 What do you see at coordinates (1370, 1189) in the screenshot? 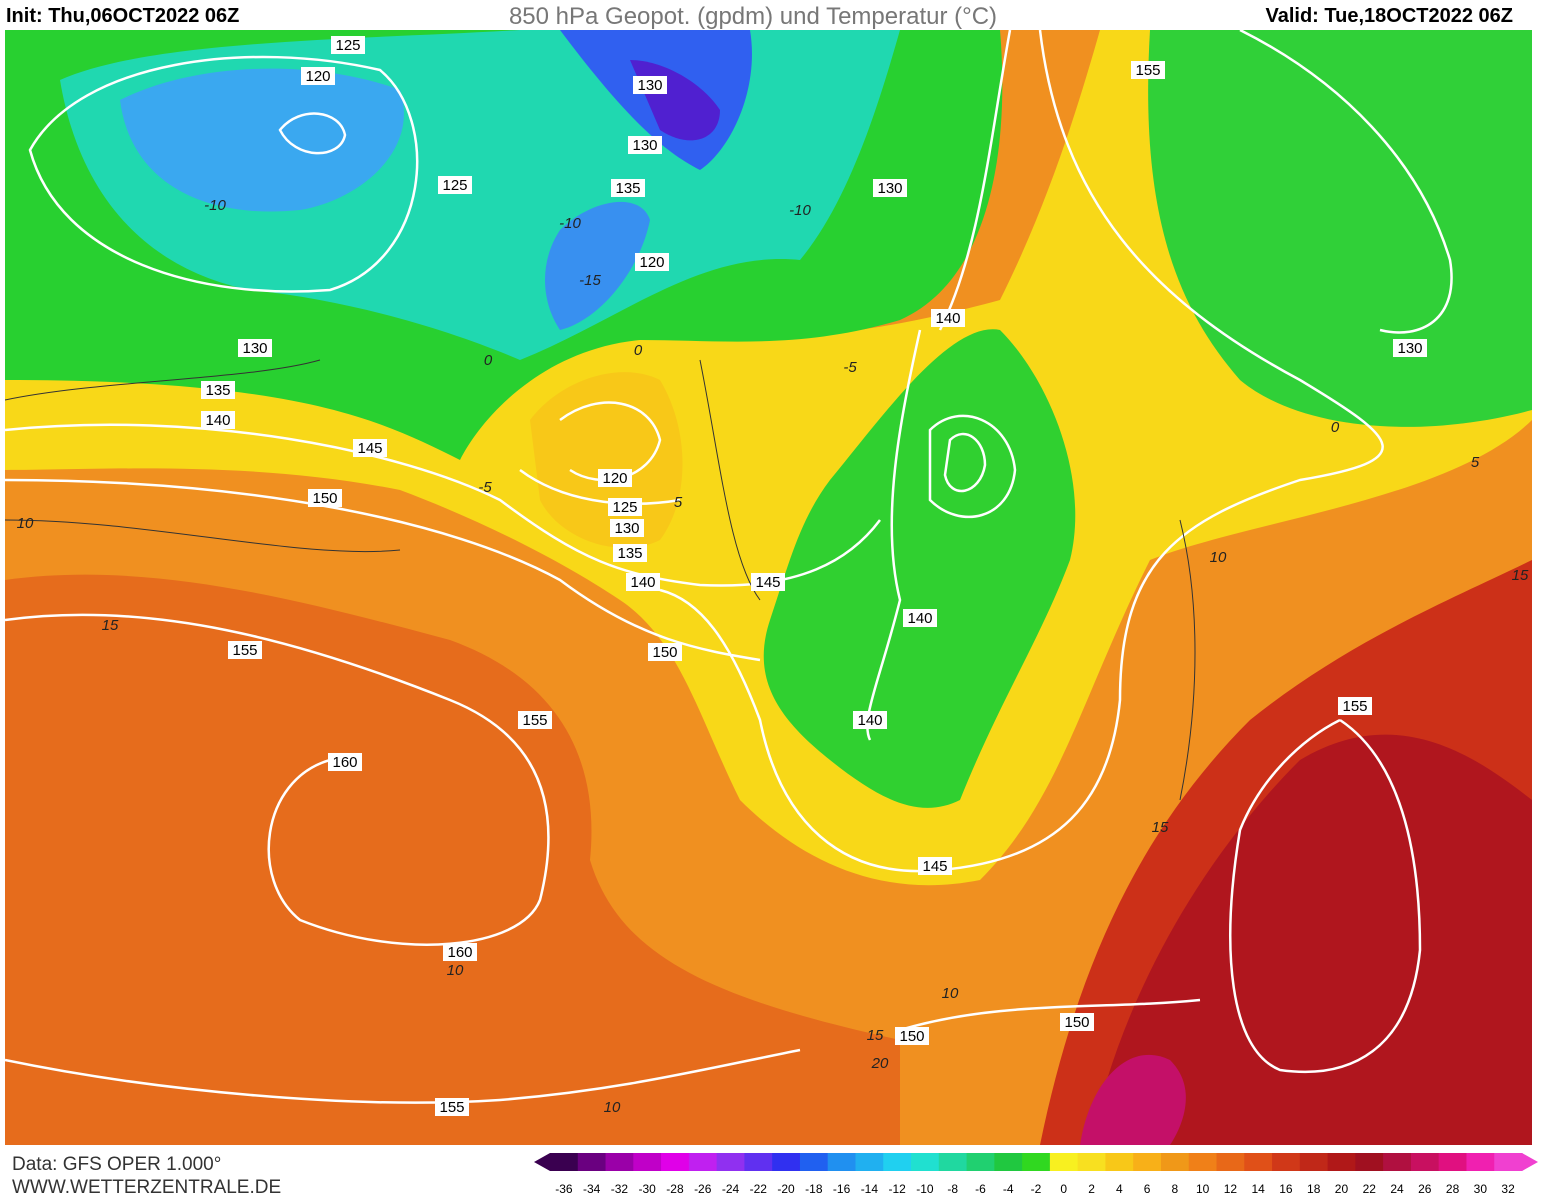
I see `scale-label: 22` at bounding box center [1370, 1189].